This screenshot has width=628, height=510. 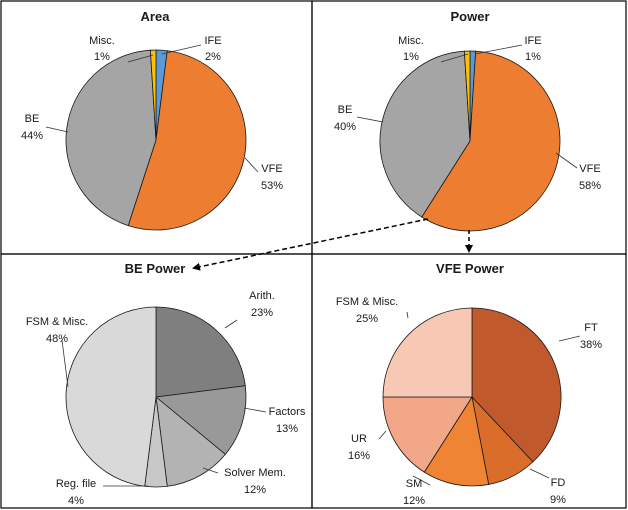 What do you see at coordinates (367, 302) in the screenshot?
I see `data-label-vfe-fsm-name: FSM & Misc.` at bounding box center [367, 302].